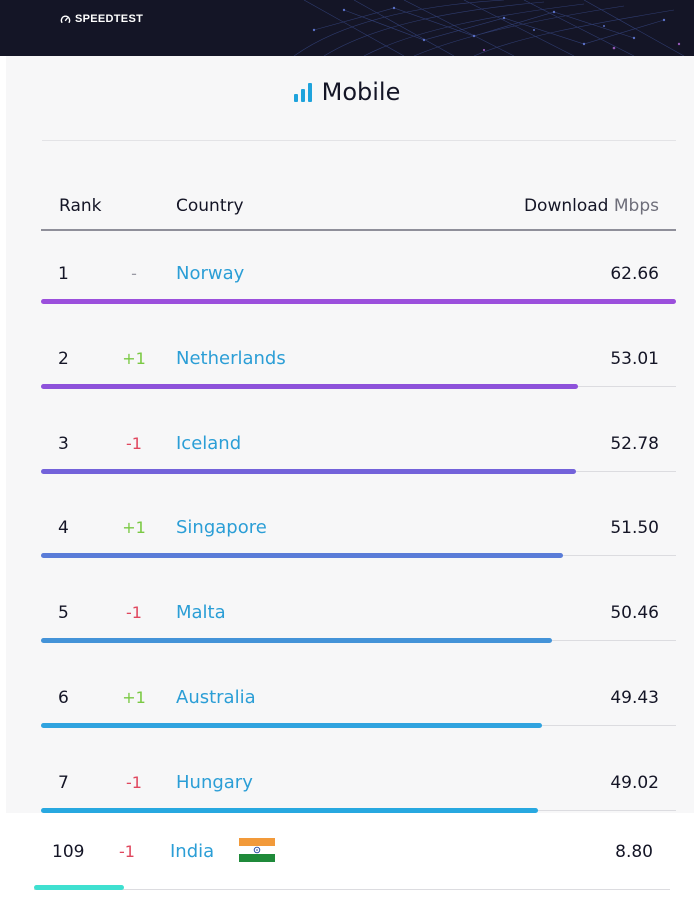  I want to click on download-value: 50.46, so click(634, 613).